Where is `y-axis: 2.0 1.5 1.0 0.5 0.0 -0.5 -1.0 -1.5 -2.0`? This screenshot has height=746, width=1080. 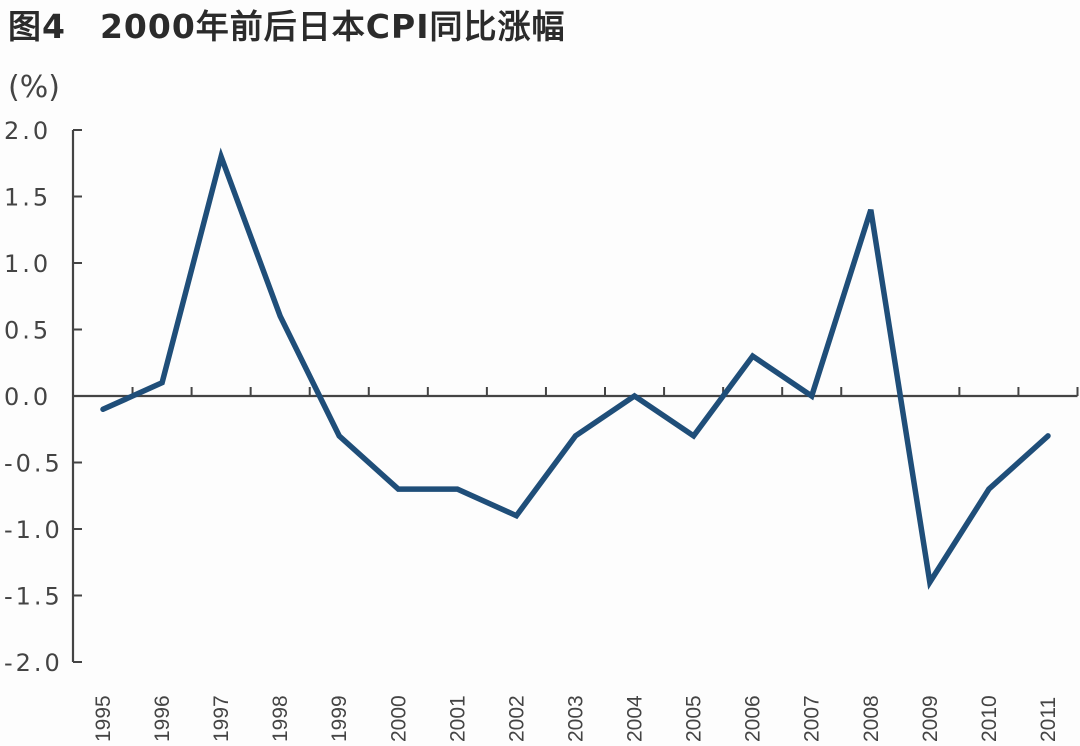
y-axis: 2.0 1.5 1.0 0.5 0.0 -0.5 -1.0 -1.5 -2.0 is located at coordinates (43, 397).